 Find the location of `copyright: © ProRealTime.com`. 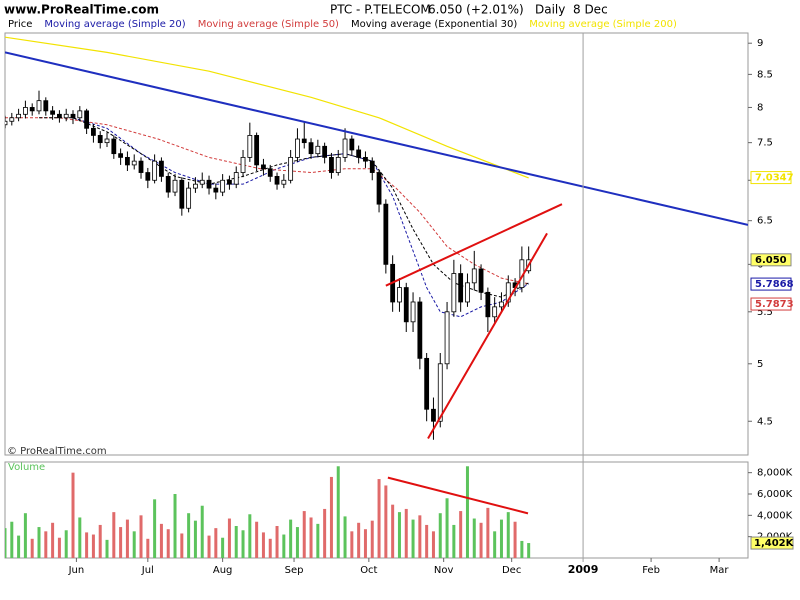

copyright: © ProRealTime.com is located at coordinates (57, 451).